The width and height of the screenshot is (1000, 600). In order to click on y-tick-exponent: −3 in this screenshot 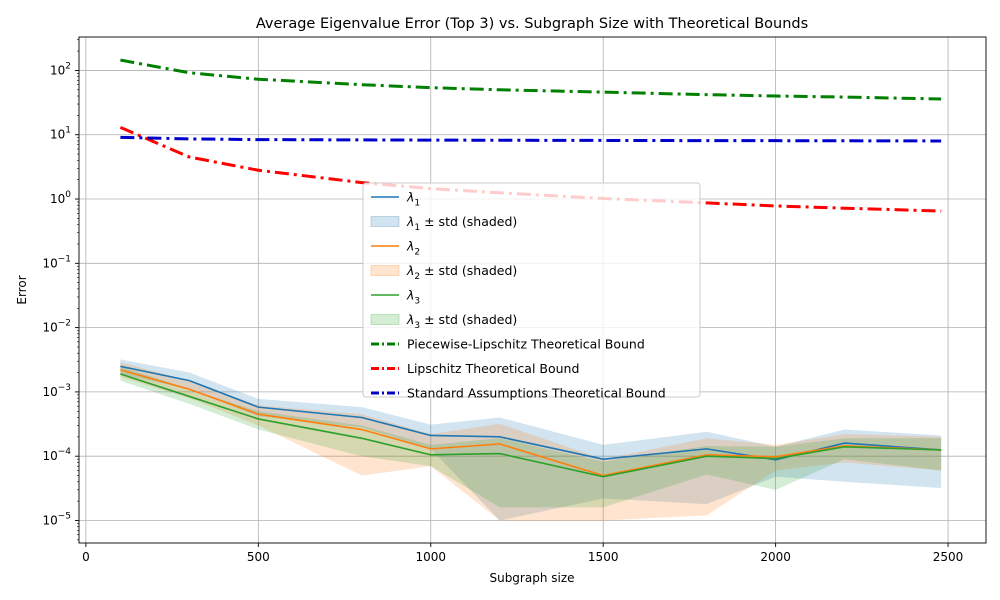, I will do `click(64, 388)`.